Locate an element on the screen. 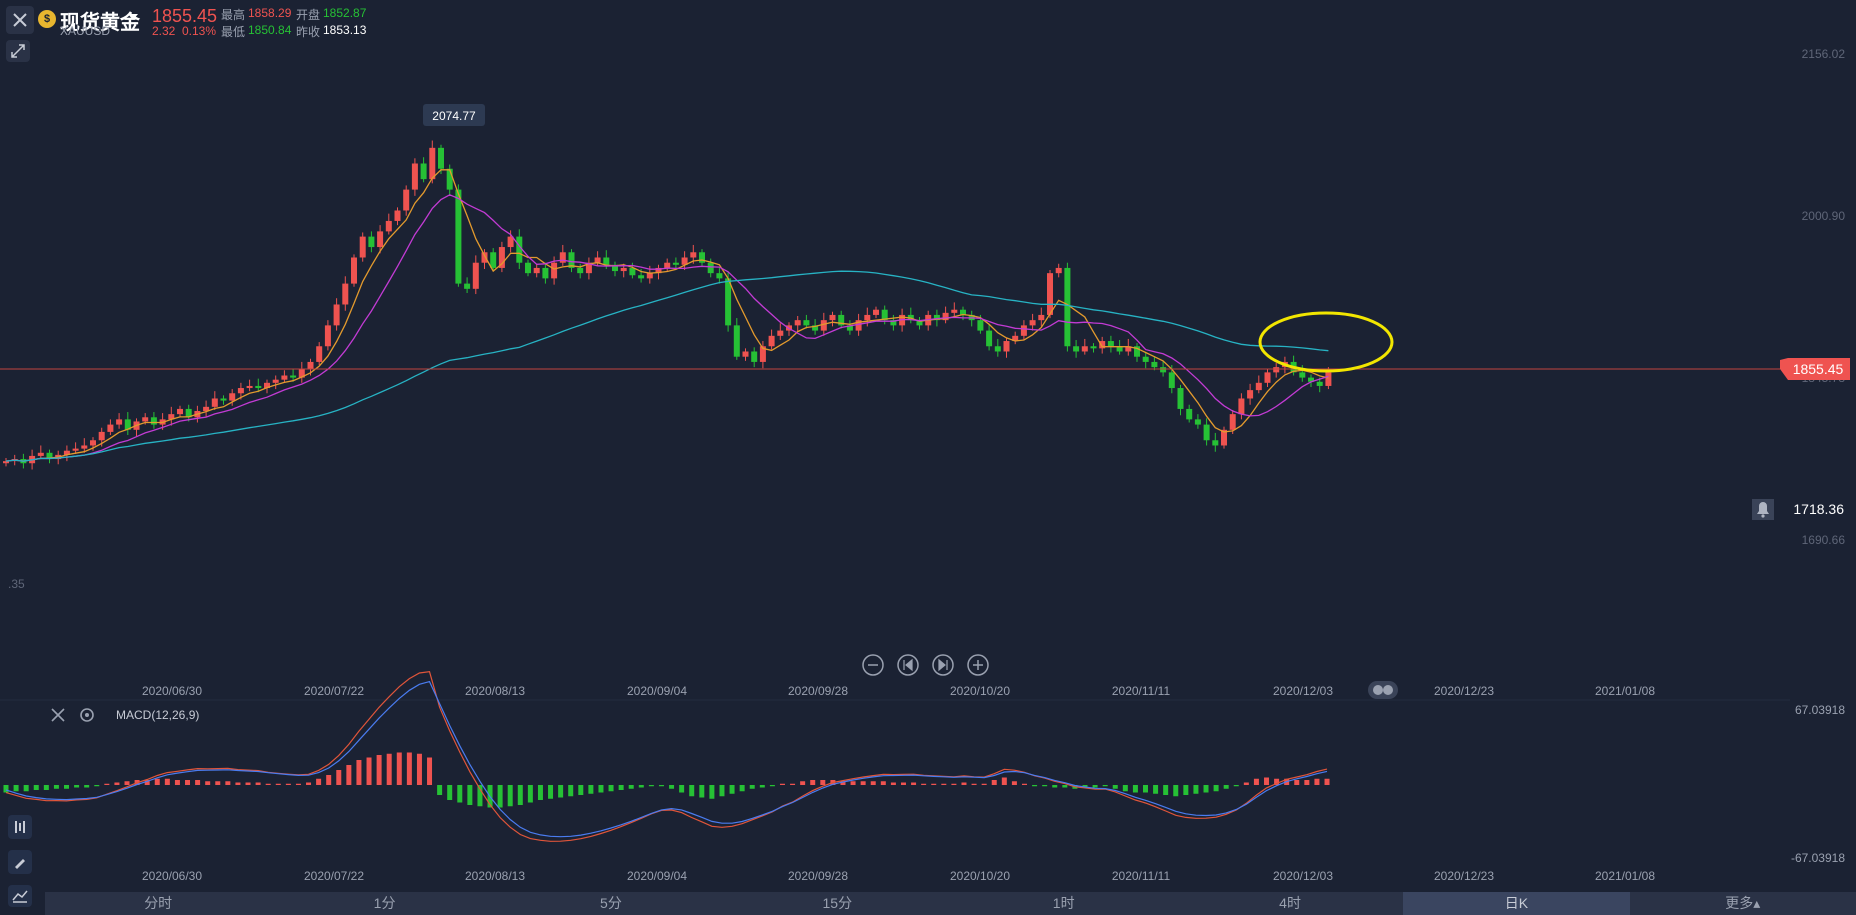 Image resolution: width=1856 pixels, height=915 pixels. macd-close-button is located at coordinates (58, 715).